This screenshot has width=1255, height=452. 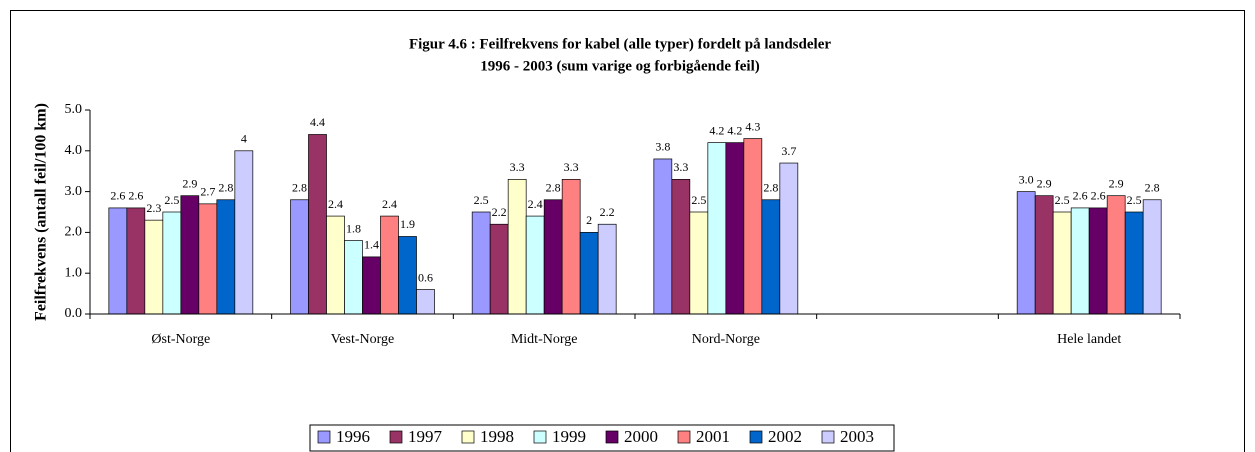 What do you see at coordinates (544, 339) in the screenshot?
I see `x-tick-label: Midt-Norge` at bounding box center [544, 339].